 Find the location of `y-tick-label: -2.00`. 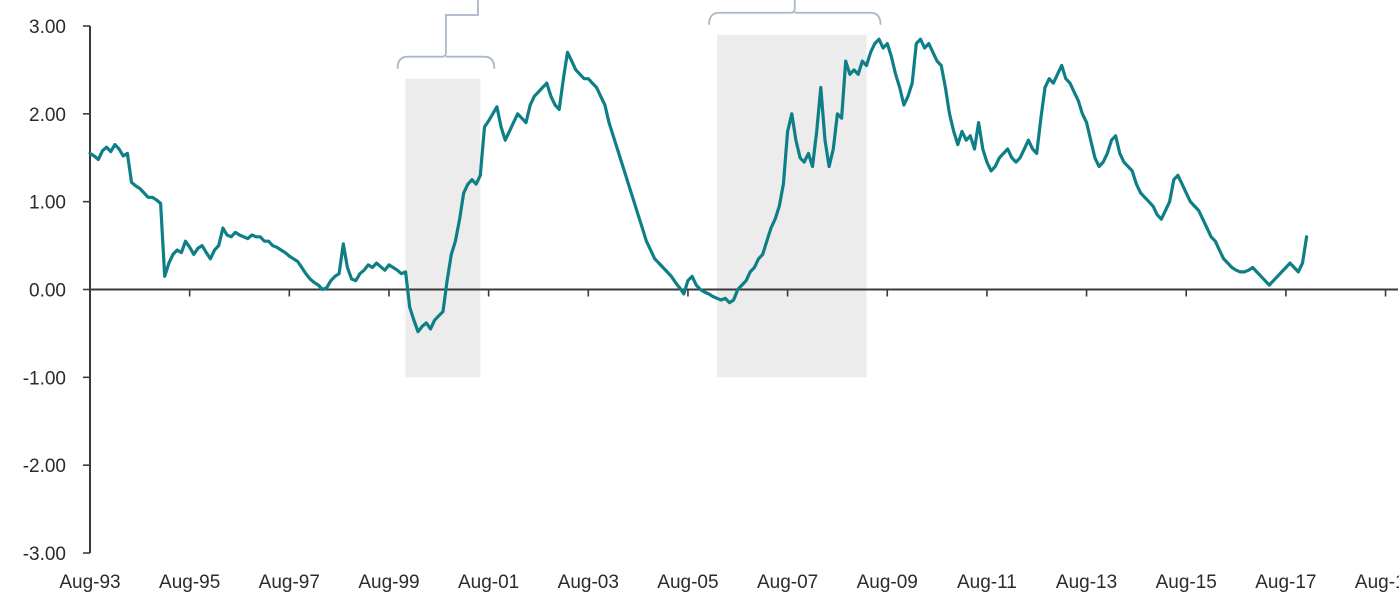

y-tick-label: -2.00 is located at coordinates (44, 466).